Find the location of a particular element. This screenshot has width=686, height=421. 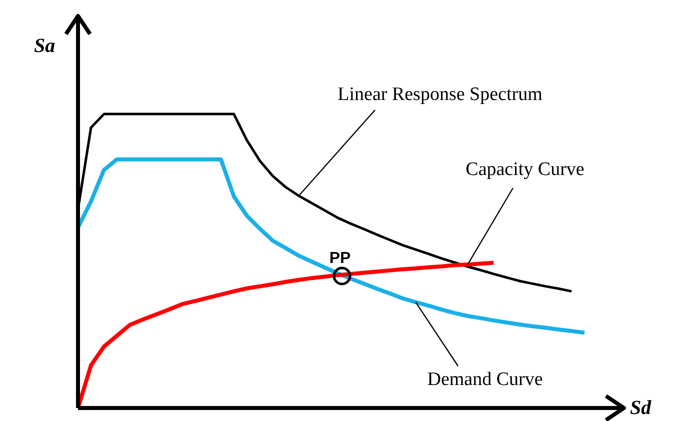

annotation: PP is located at coordinates (340, 258).